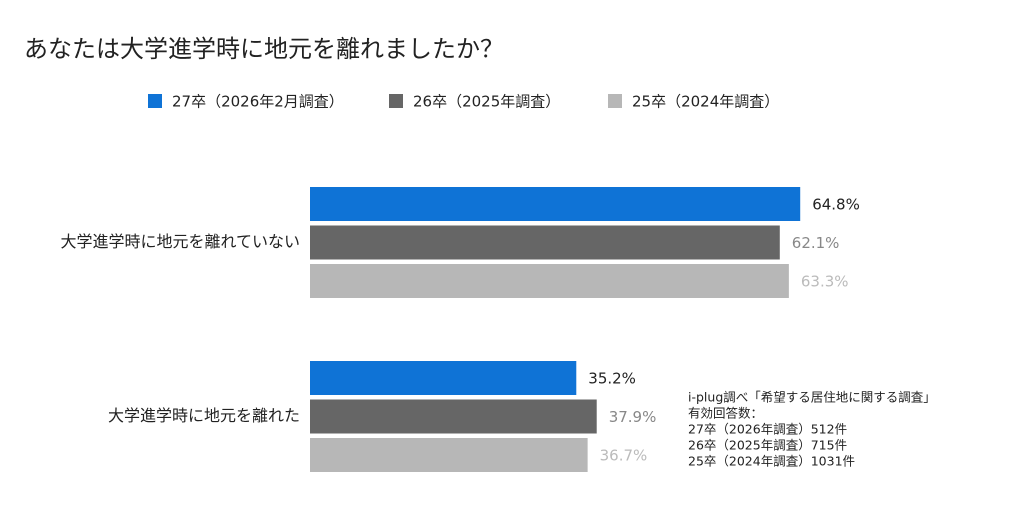 The height and width of the screenshot is (519, 1024). Describe the element at coordinates (264, 49) in the screenshot. I see `chart-title: あなたは大学進学時に地元を離れましたか？` at that location.